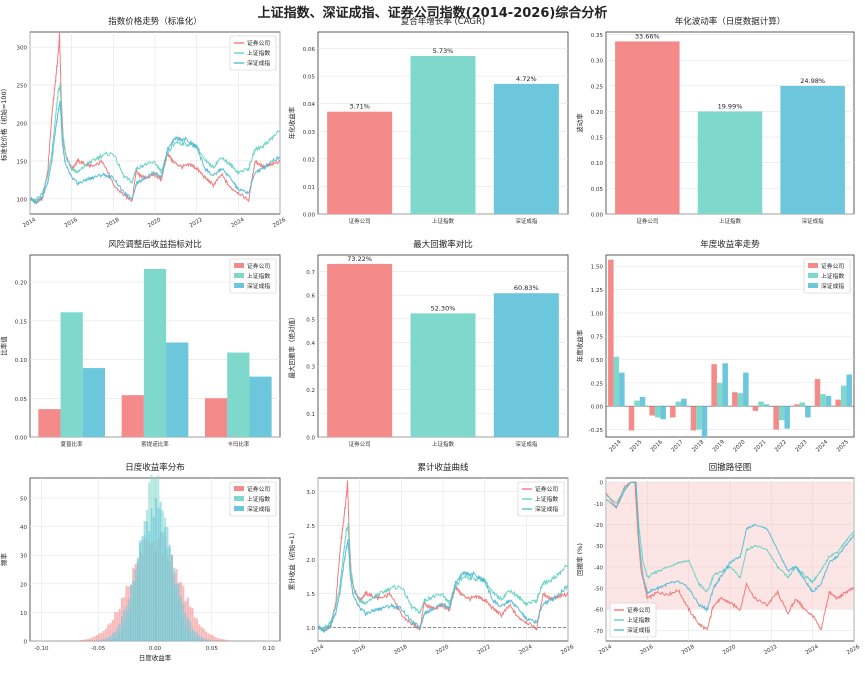 The height and width of the screenshot is (684, 865). Describe the element at coordinates (766, 405) in the screenshot. I see `bar-深证成指-2021` at that location.